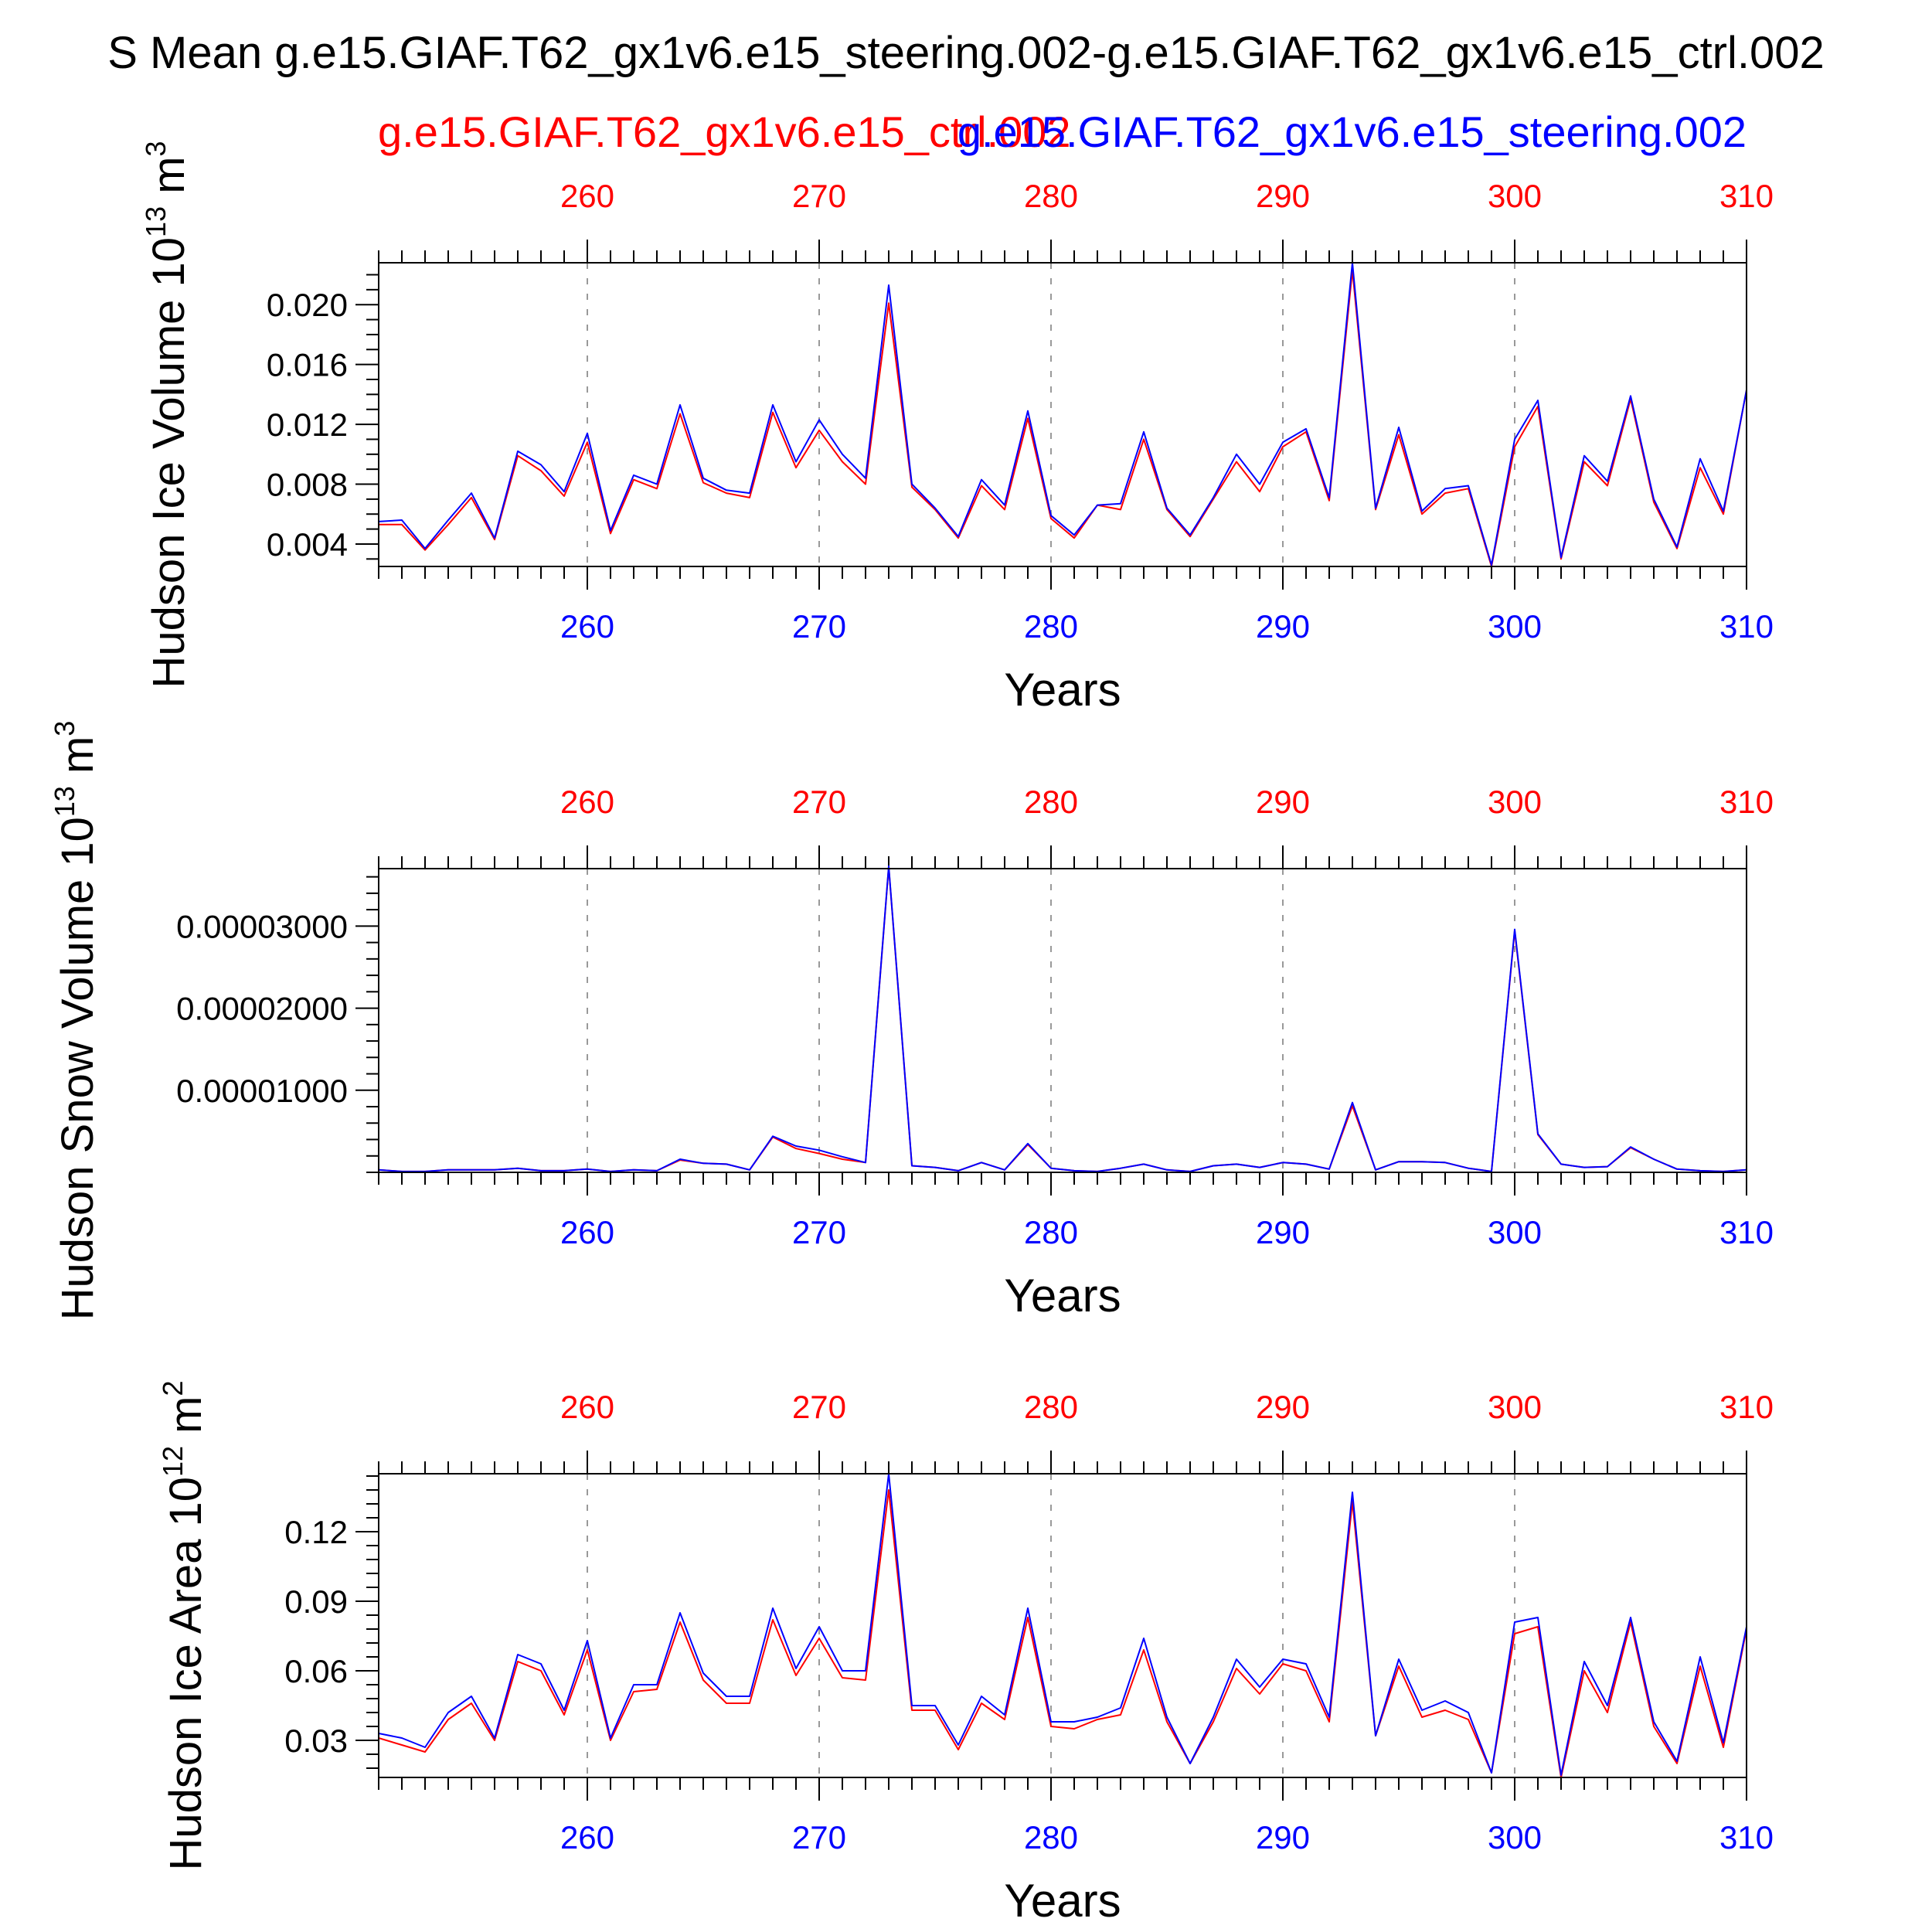 Image resolution: width=1932 pixels, height=1932 pixels. Describe the element at coordinates (724, 131) in the screenshot. I see `legend-ctrl-label: g.e15.GIAF.T62_gx1v6.e15_ctrl.002` at that location.